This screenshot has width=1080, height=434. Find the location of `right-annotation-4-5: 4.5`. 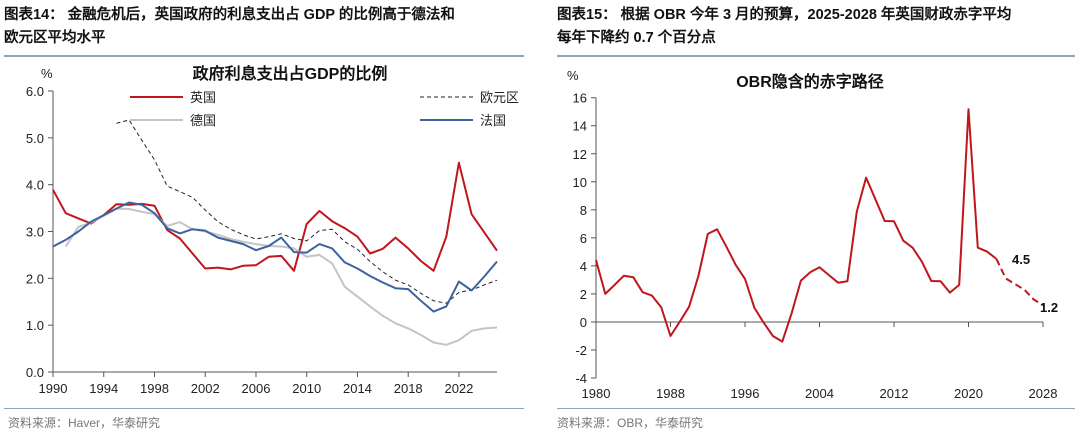

right-annotation-4-5: 4.5 is located at coordinates (1021, 259).